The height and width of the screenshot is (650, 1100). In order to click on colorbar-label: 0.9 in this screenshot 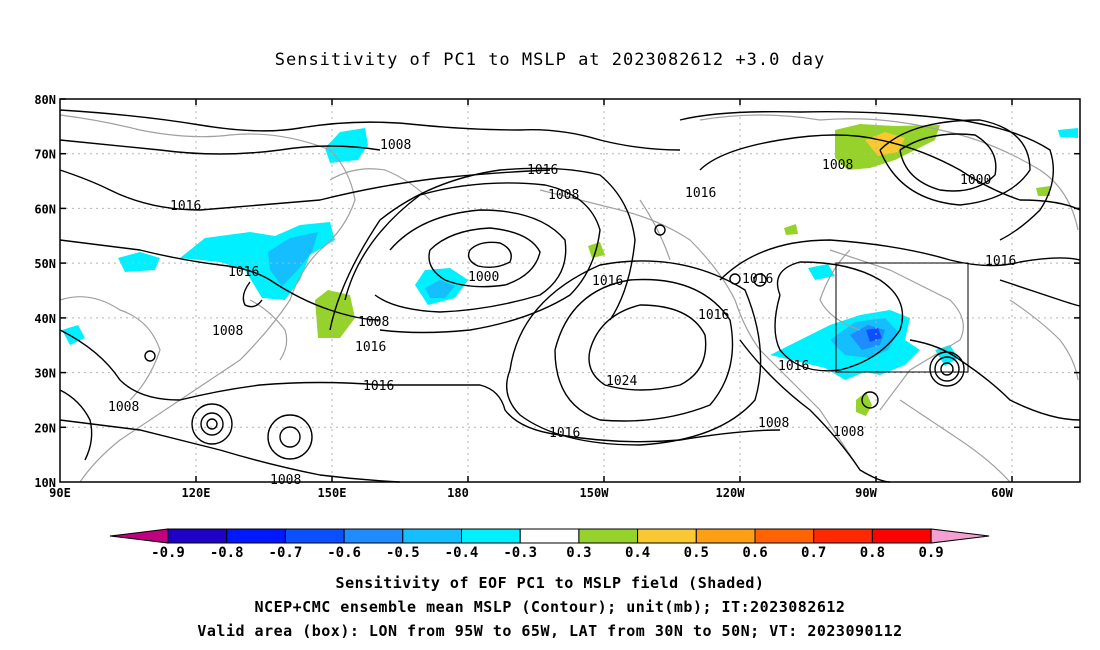, I will do `click(930, 553)`.